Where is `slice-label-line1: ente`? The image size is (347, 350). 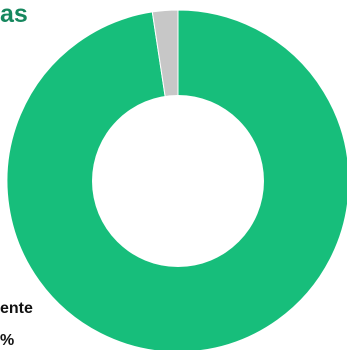
slice-label-line1: ente is located at coordinates (16, 308).